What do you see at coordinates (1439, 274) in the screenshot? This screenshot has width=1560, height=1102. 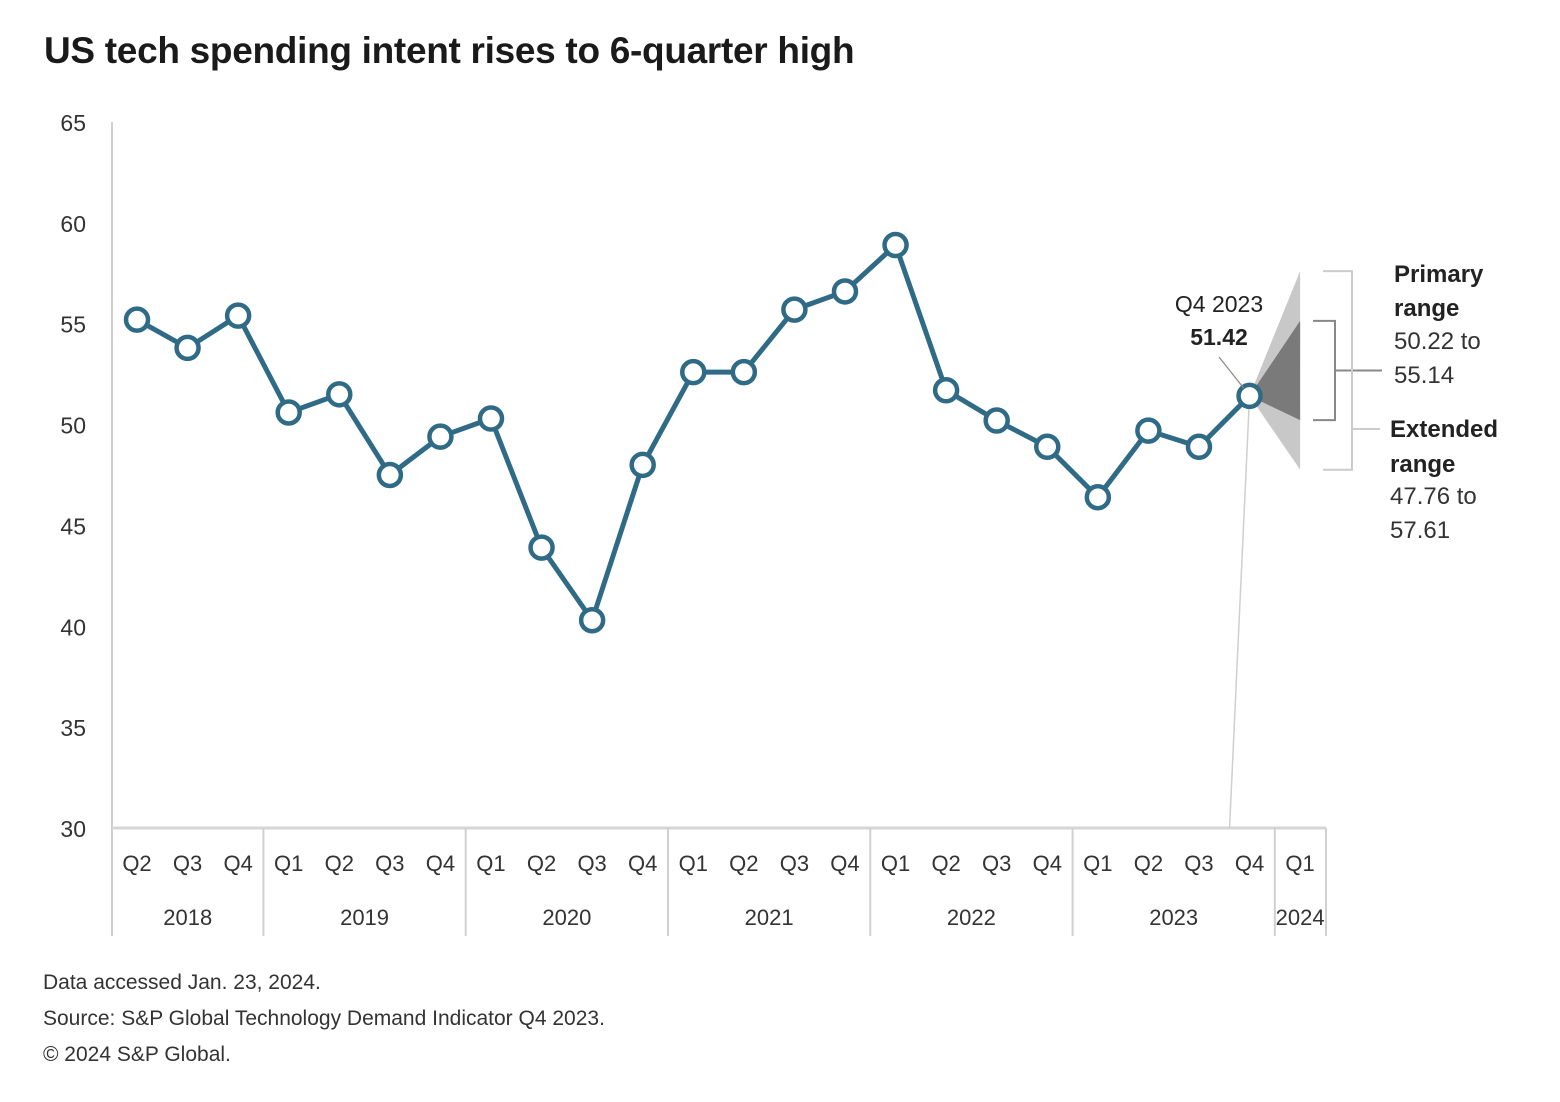 I see `primary-range-title: Primary` at bounding box center [1439, 274].